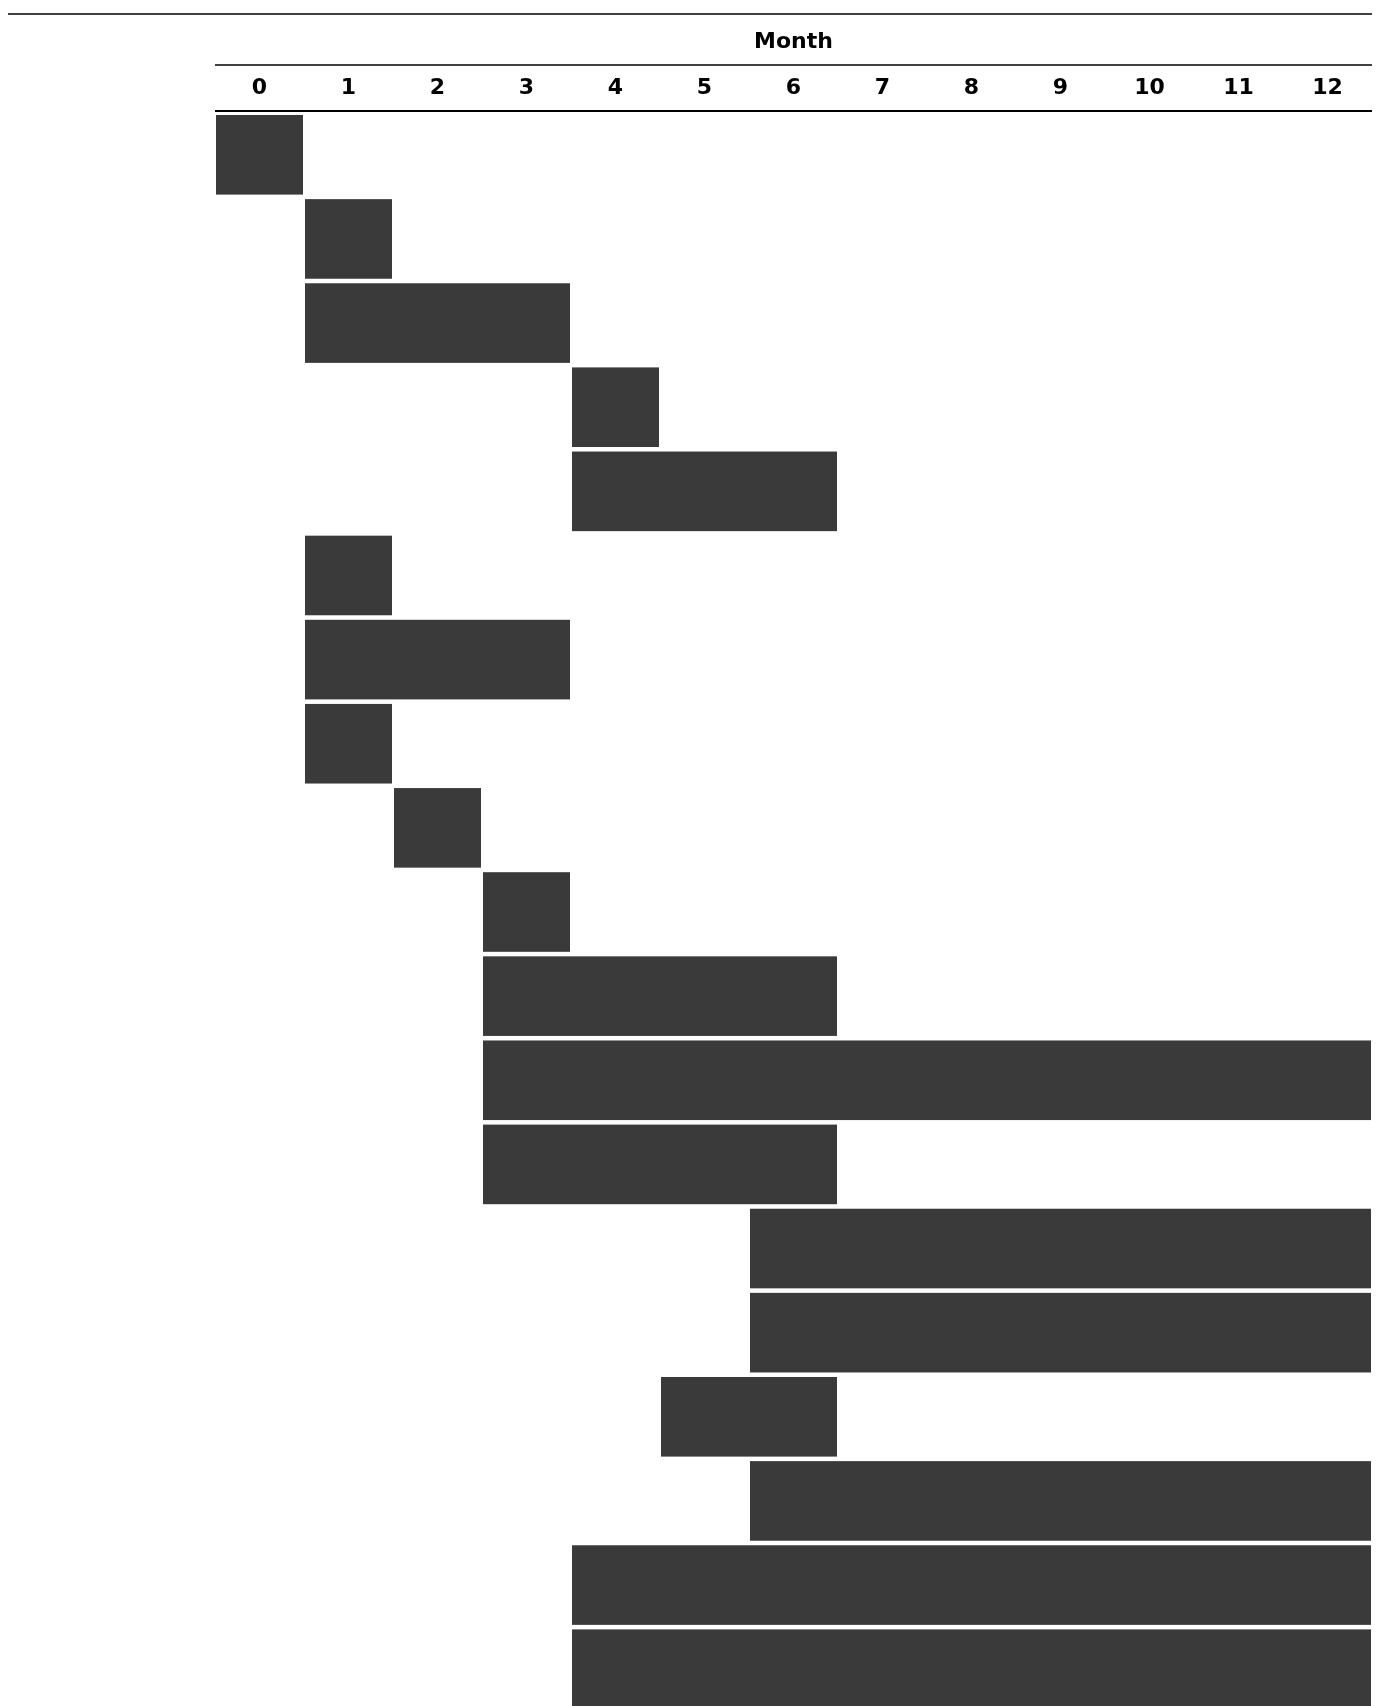 The width and height of the screenshot is (1380, 1706). Describe the element at coordinates (882, 86) in the screenshot. I see `x-tick-label: 7` at that location.